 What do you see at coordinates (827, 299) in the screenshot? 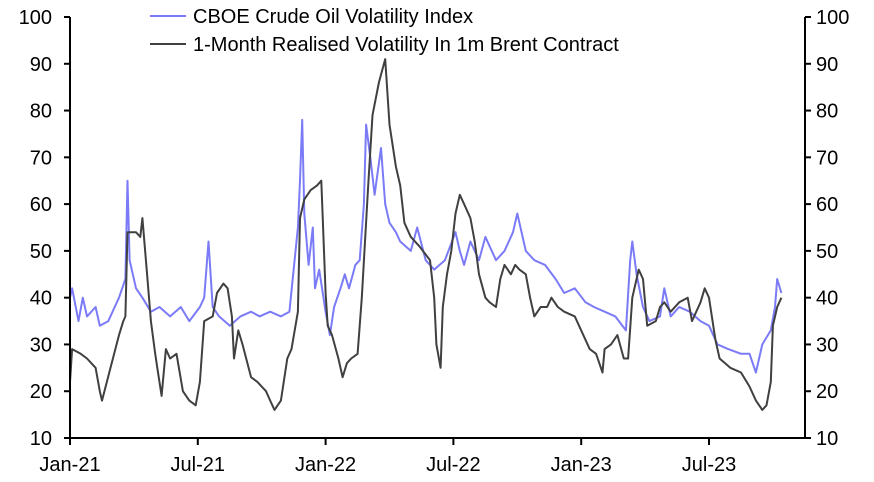
I see `right-y-tick-label: 40` at bounding box center [827, 299].